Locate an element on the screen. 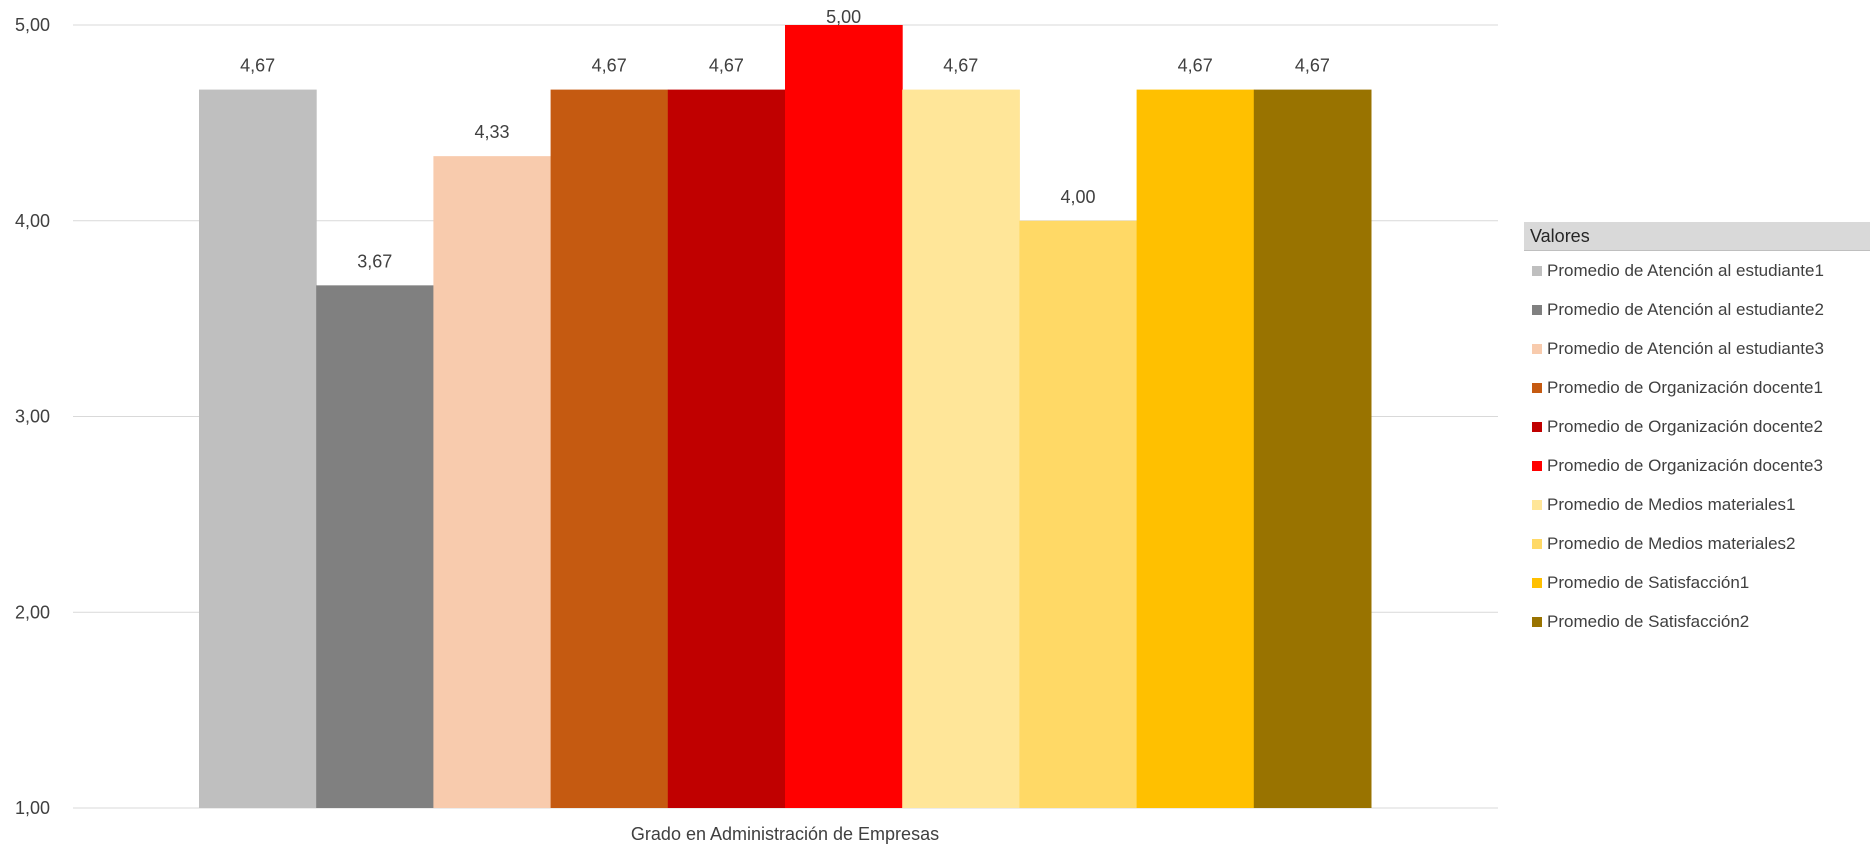  x-axis-category-label: Grado en Administración de Empresas is located at coordinates (785, 834).